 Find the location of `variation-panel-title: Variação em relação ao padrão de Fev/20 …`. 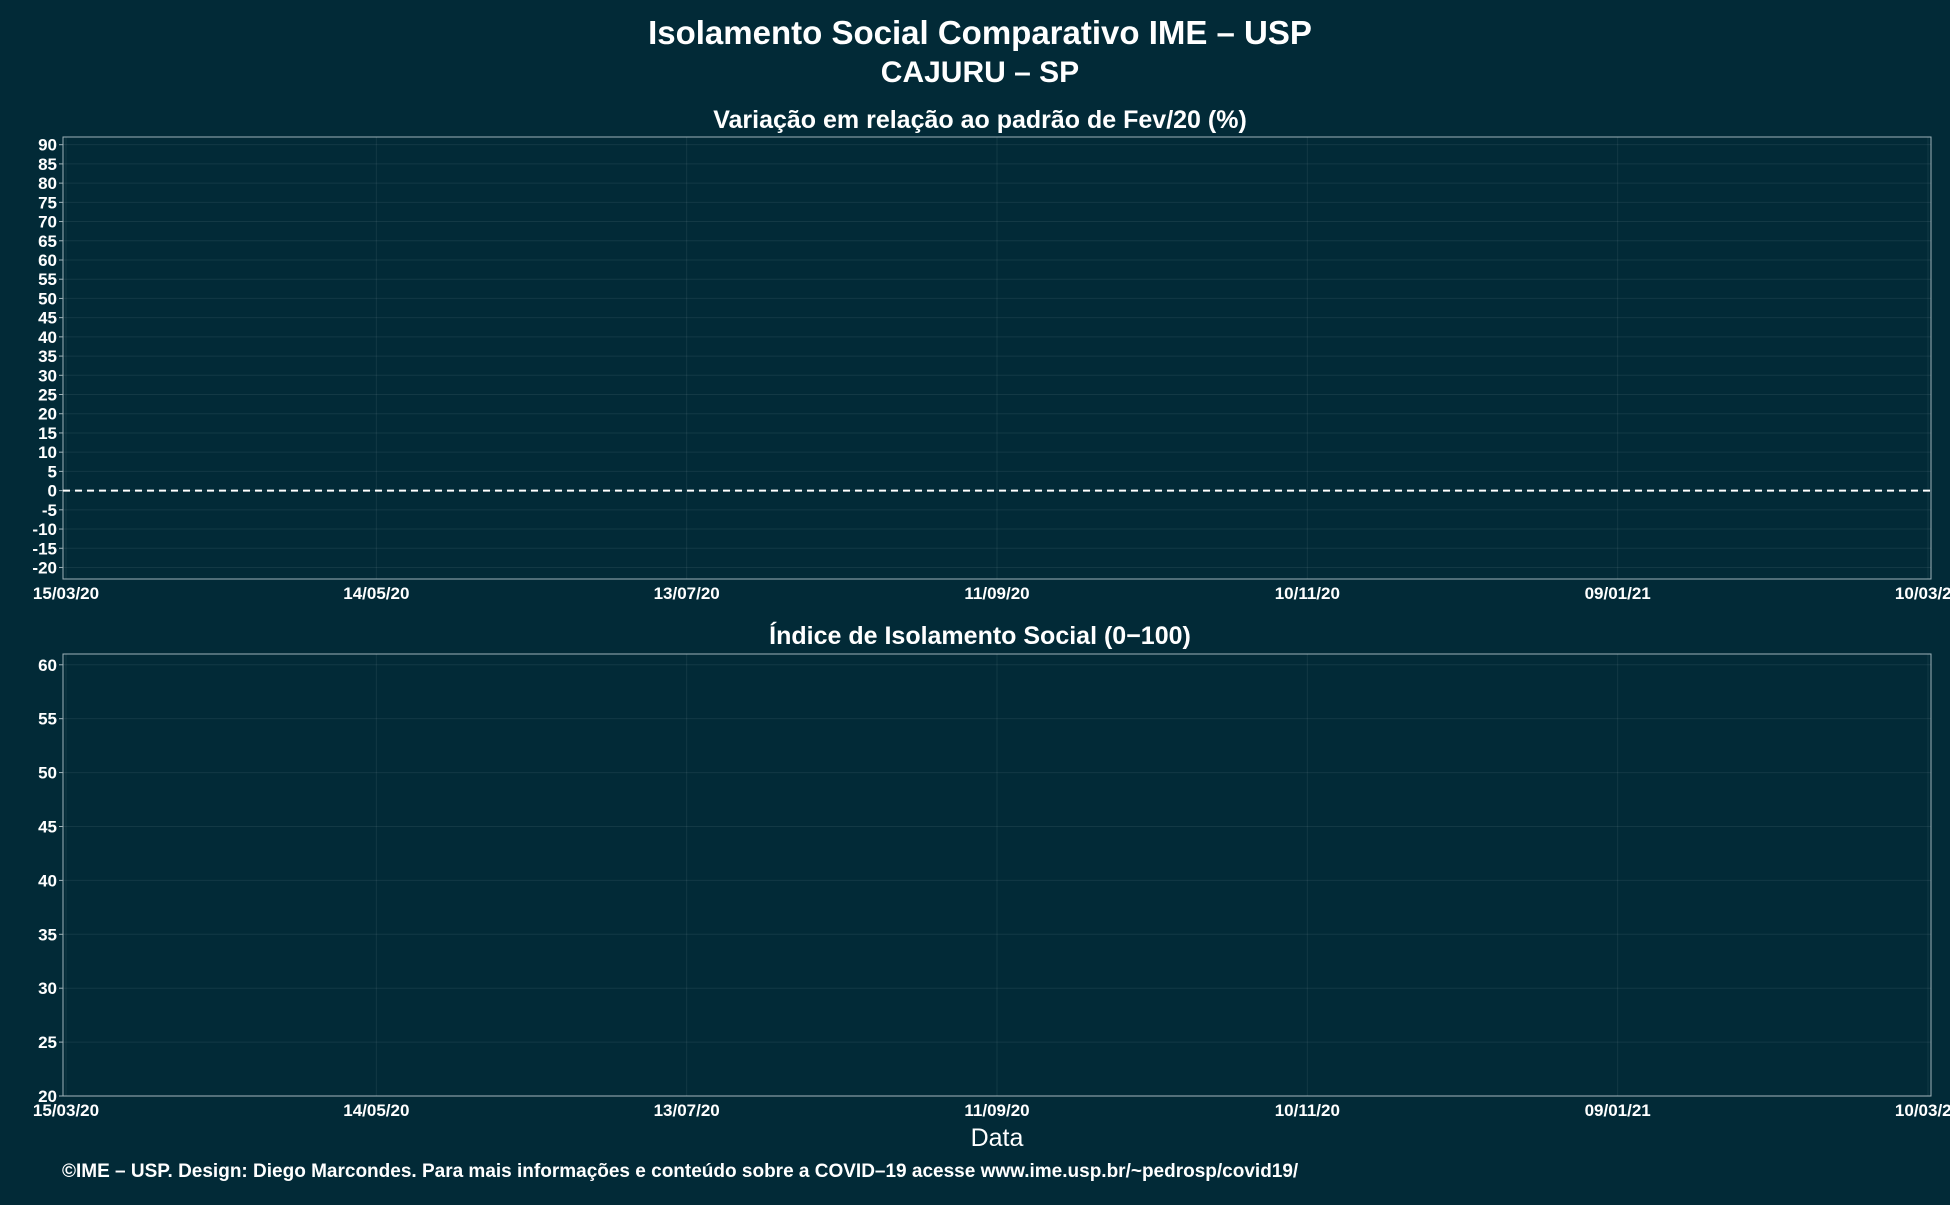

variation-panel-title: Variação em relação ao padrão de Fev/20 … is located at coordinates (980, 120).